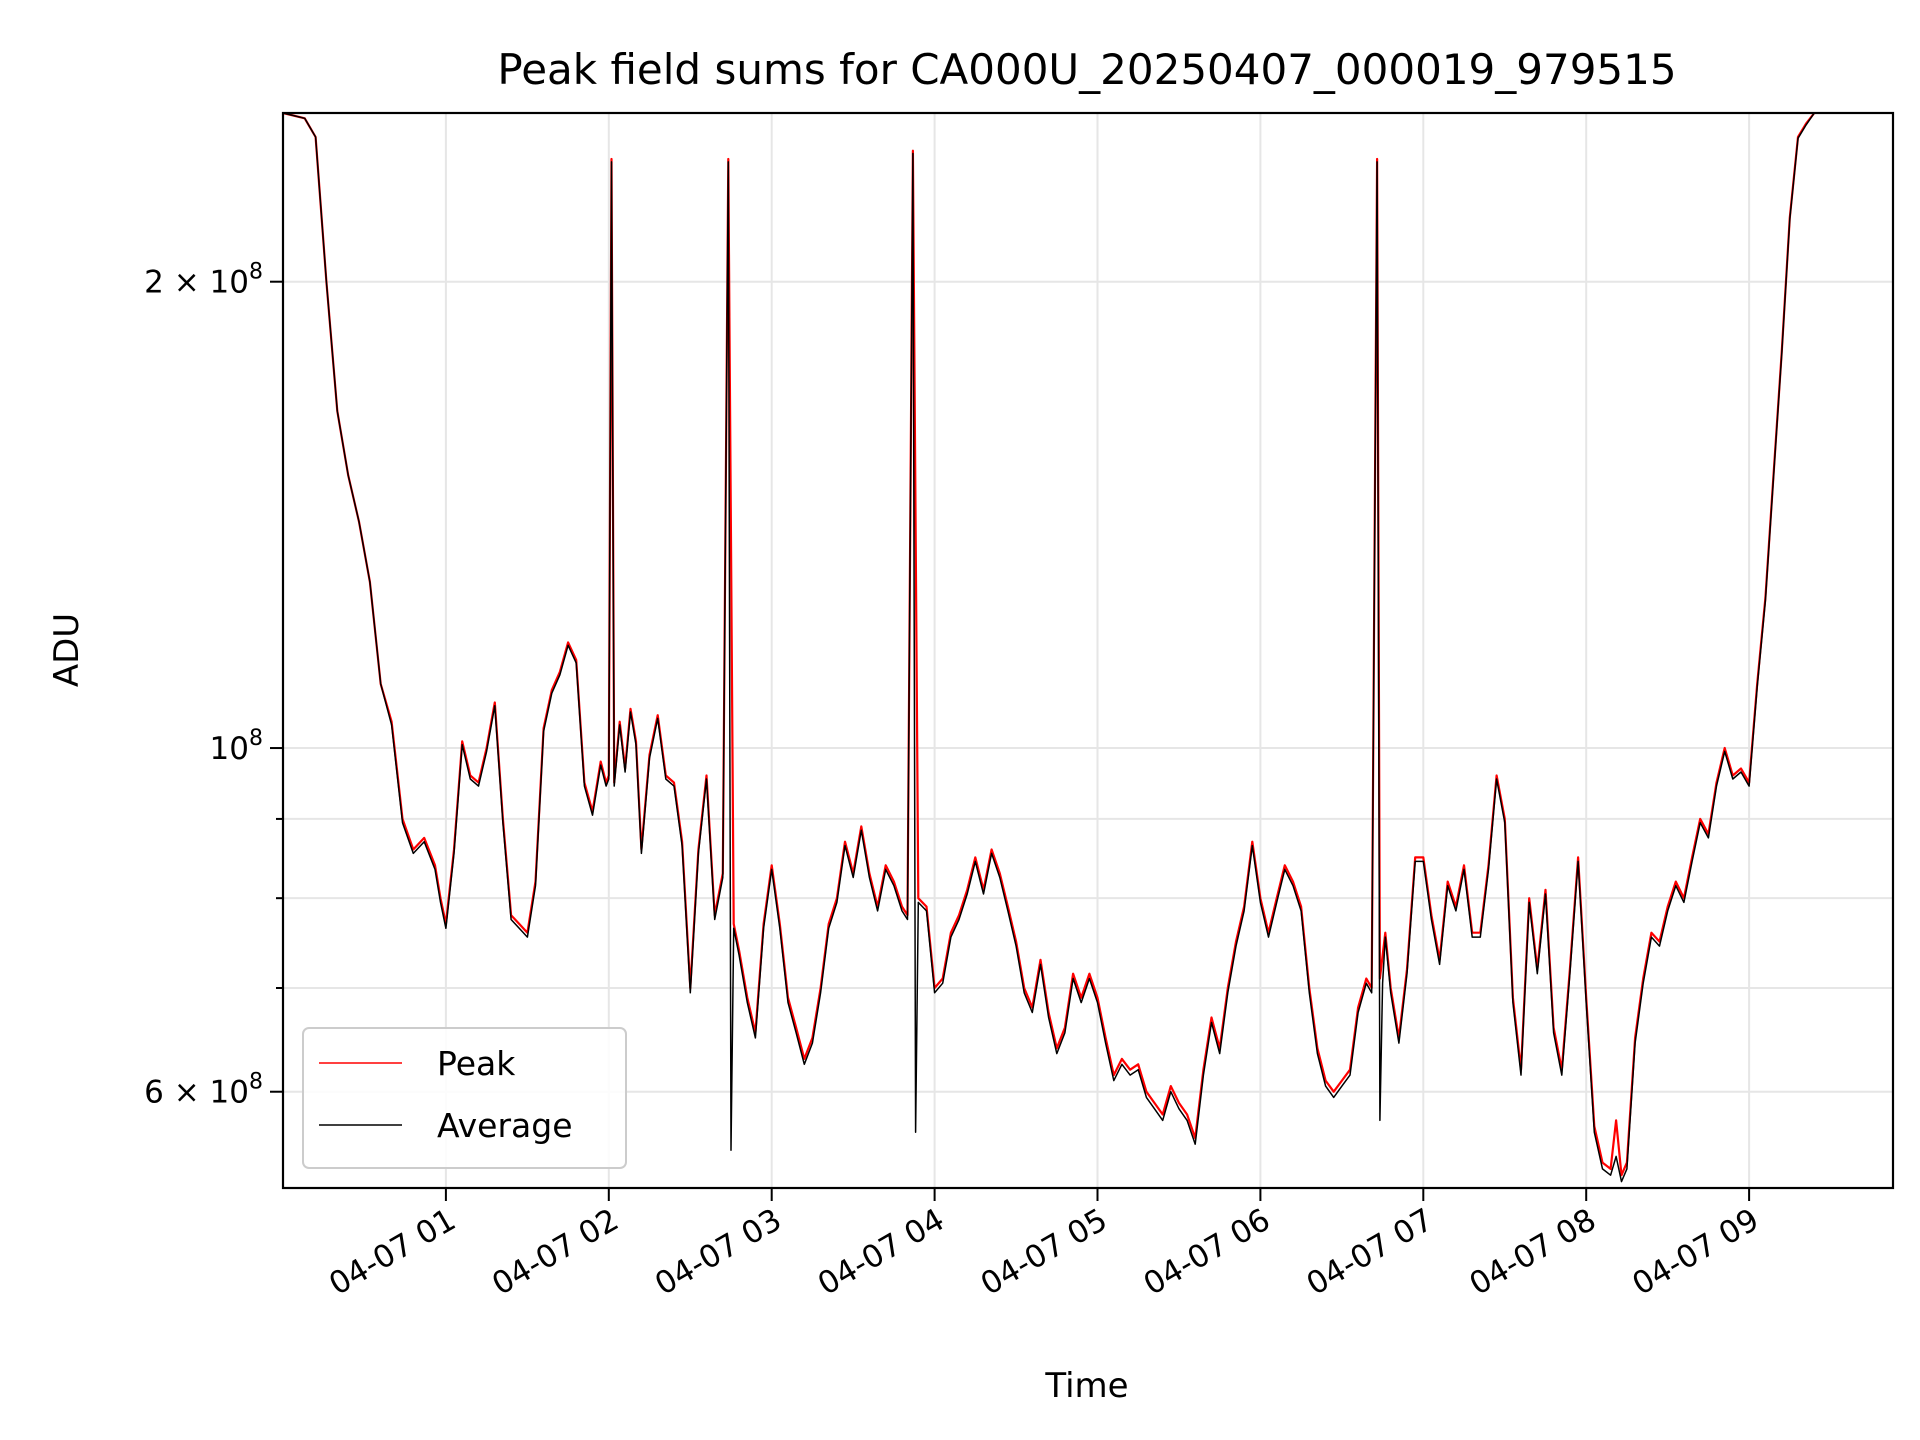  I want to click on y-tick-label: 2 × 108, so click(203, 280).